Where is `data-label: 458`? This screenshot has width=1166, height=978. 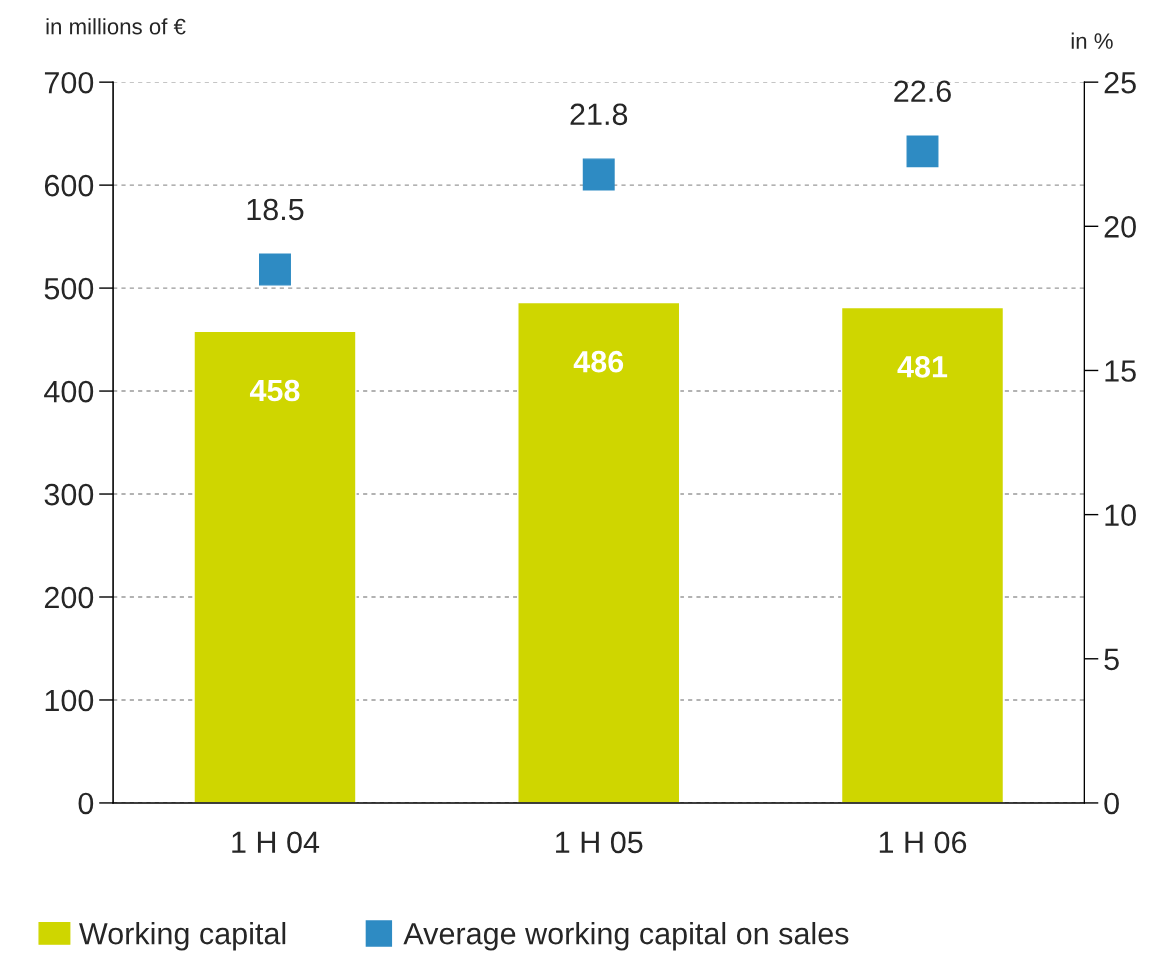
data-label: 458 is located at coordinates (274, 390).